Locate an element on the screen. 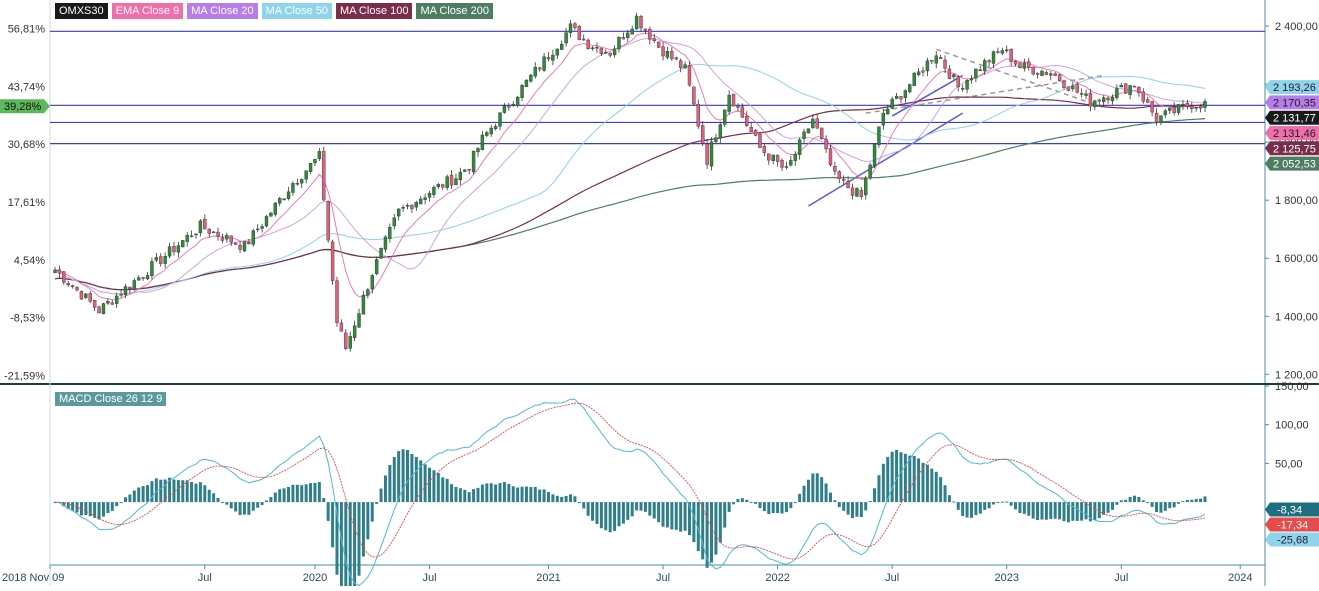  y-left-tick-label: 56,81% is located at coordinates (27, 30).